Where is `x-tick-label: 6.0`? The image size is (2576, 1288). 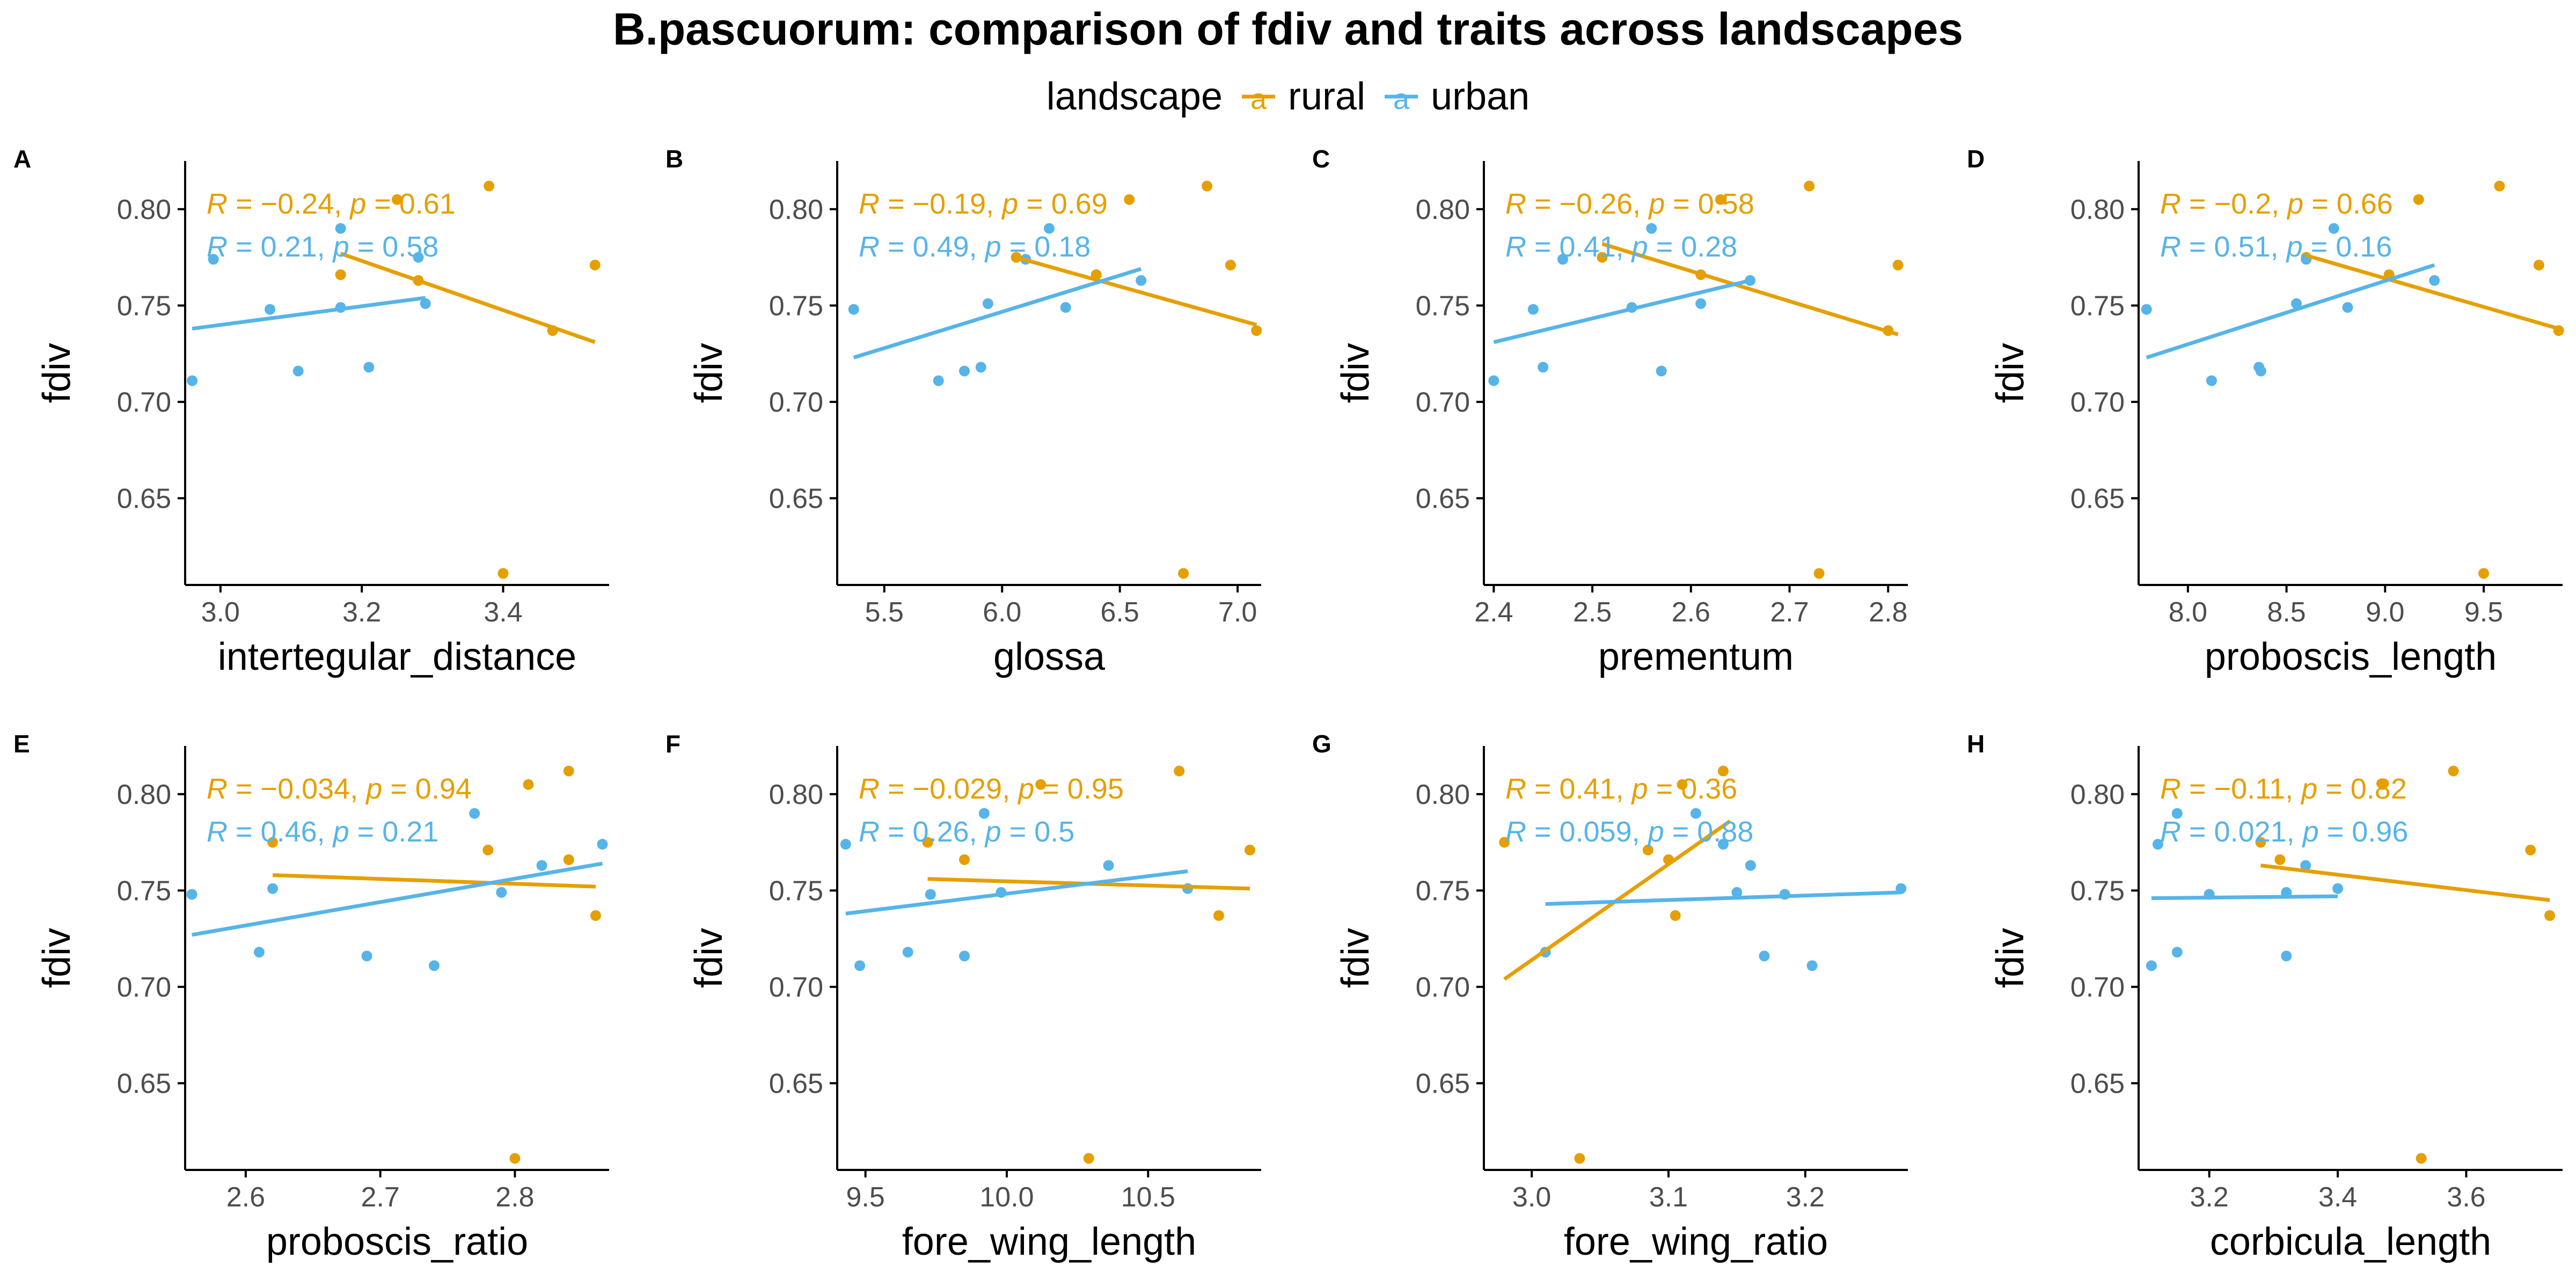
x-tick-label: 6.0 is located at coordinates (1002, 612).